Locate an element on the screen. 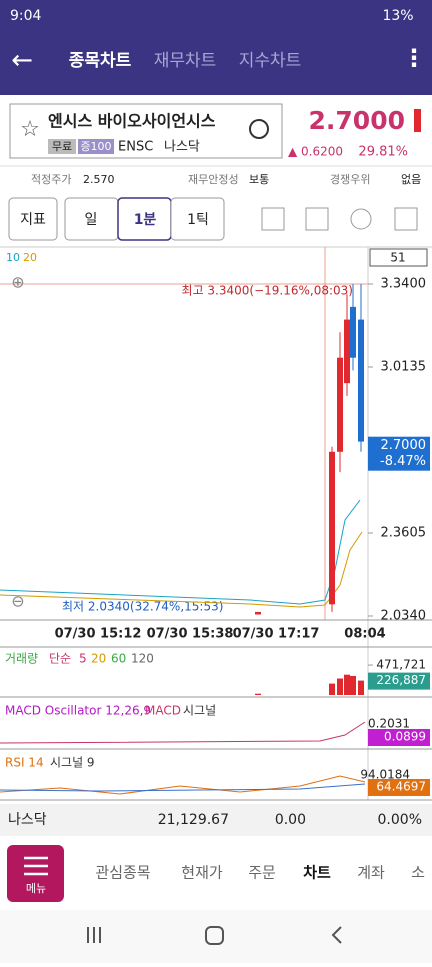 Image resolution: width=432 pixels, height=967 pixels. y-tick-label: 2.3605 is located at coordinates (404, 533).